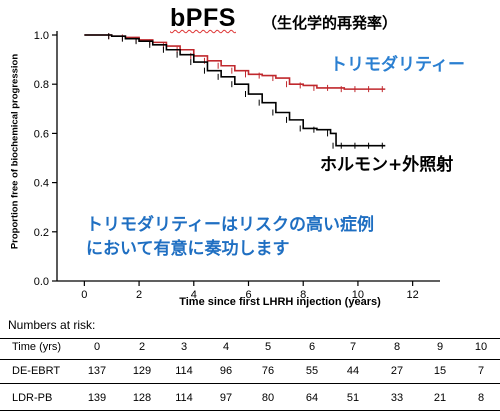 This screenshot has width=500, height=420. Describe the element at coordinates (142, 371) in the screenshot. I see `risk-cell: 129` at that location.